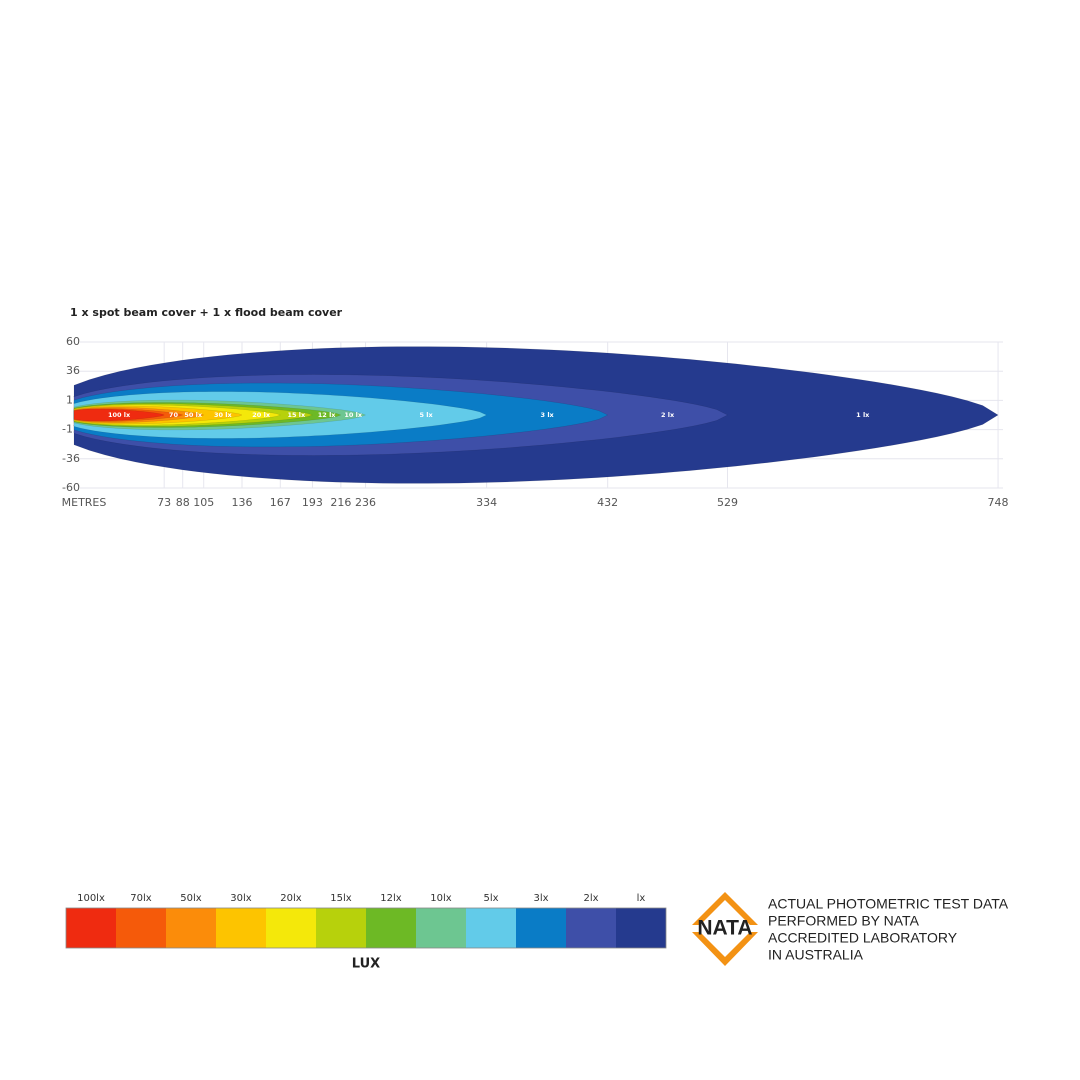 The width and height of the screenshot is (1080, 1080). What do you see at coordinates (296, 415) in the screenshot?
I see `zone-label: 15 lx` at bounding box center [296, 415].